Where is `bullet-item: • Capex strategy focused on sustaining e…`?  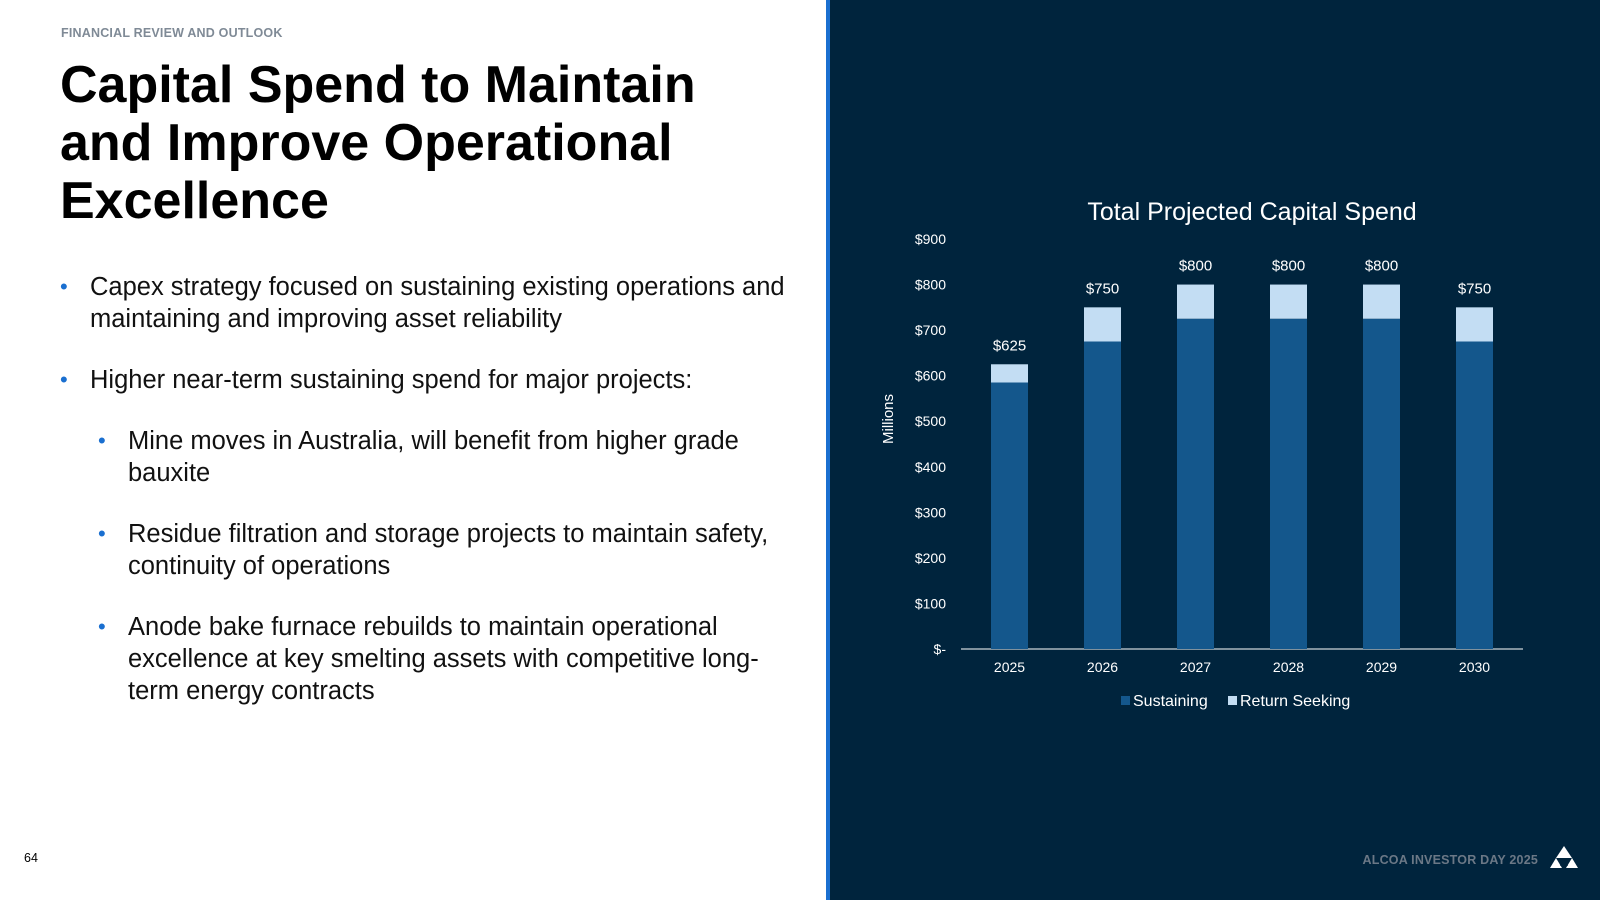
bullet-item: • Capex strategy focused on sustaining e… is located at coordinates (430, 303).